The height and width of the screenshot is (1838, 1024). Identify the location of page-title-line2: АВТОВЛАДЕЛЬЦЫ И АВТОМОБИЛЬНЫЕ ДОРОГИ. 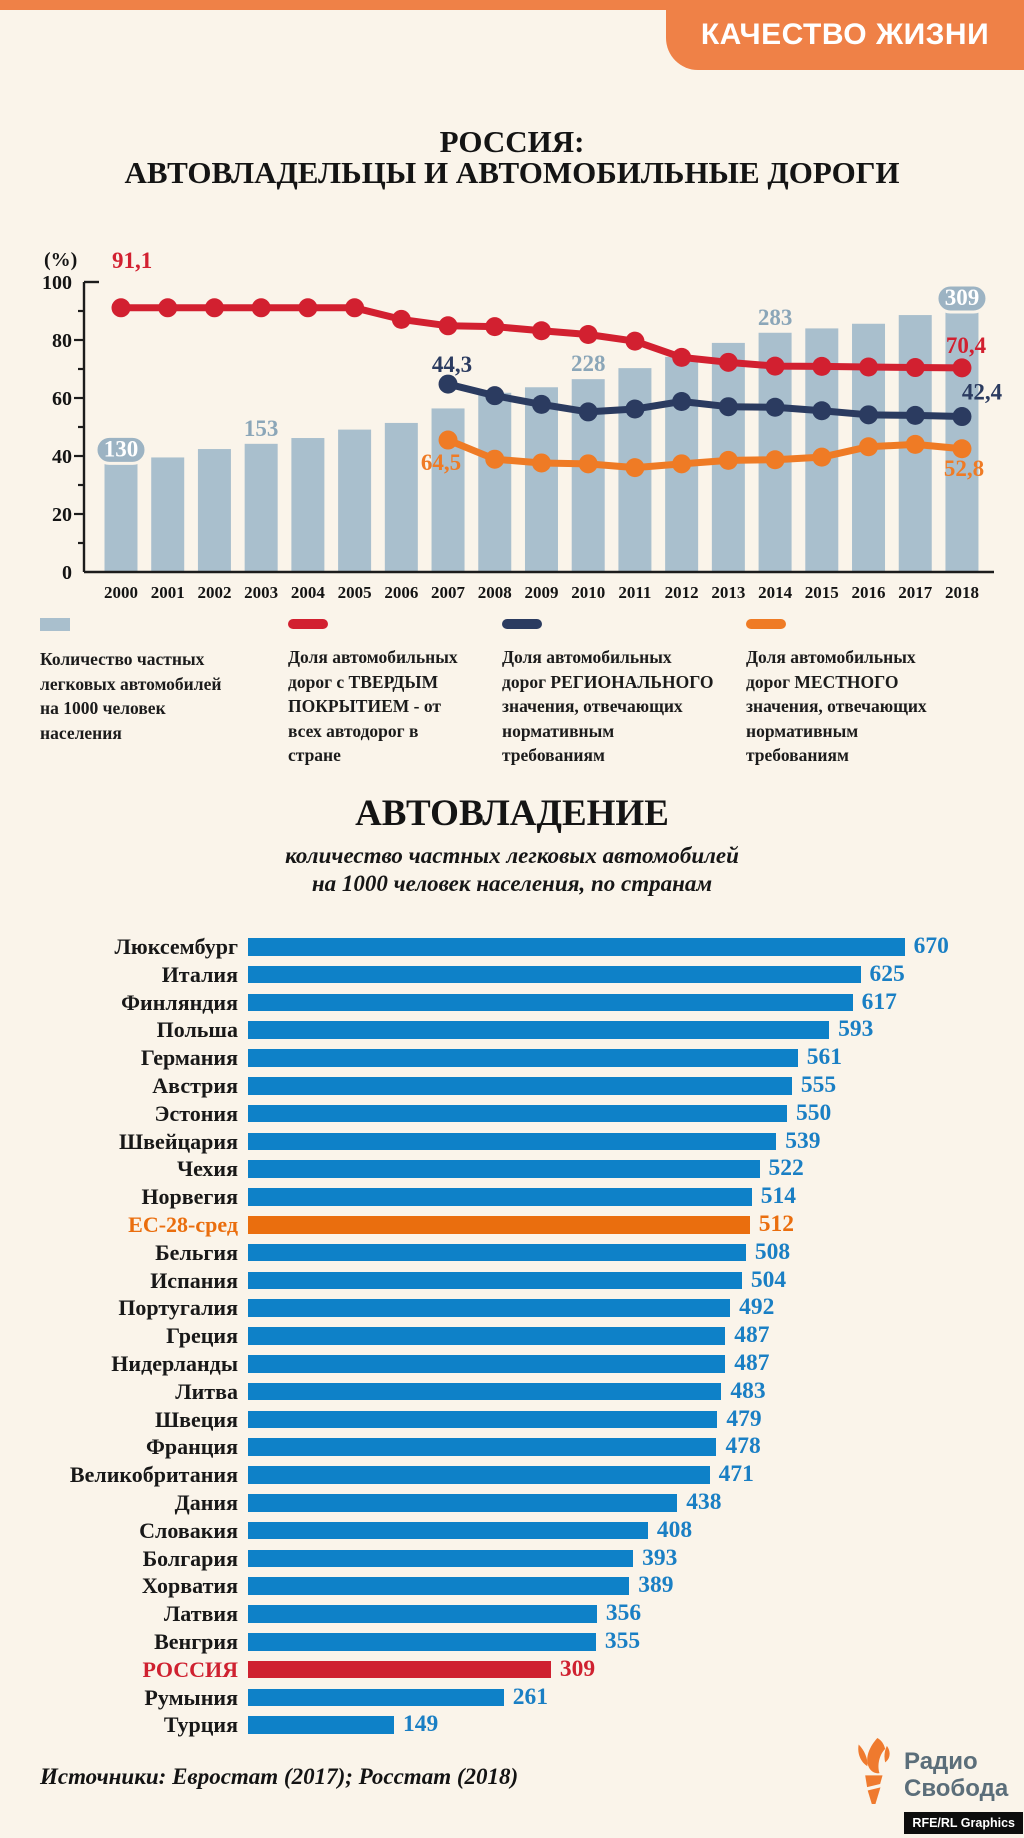
(512, 172).